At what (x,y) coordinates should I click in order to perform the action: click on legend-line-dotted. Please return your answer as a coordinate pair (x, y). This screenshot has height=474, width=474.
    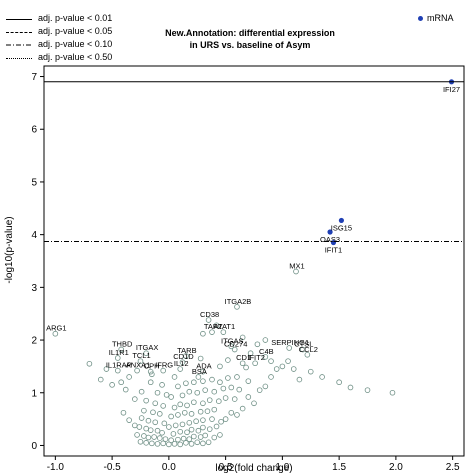
    Looking at the image, I should click on (19, 58).